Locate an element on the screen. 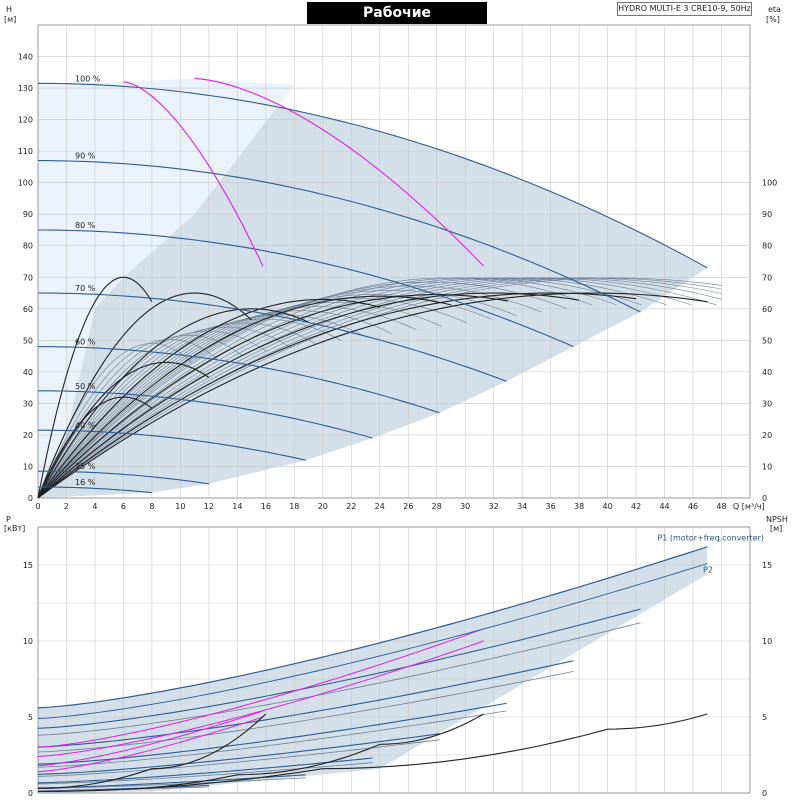 Image resolution: width=800 pixels, height=800 pixels. npsh-y-tick: 5 is located at coordinates (764, 717).